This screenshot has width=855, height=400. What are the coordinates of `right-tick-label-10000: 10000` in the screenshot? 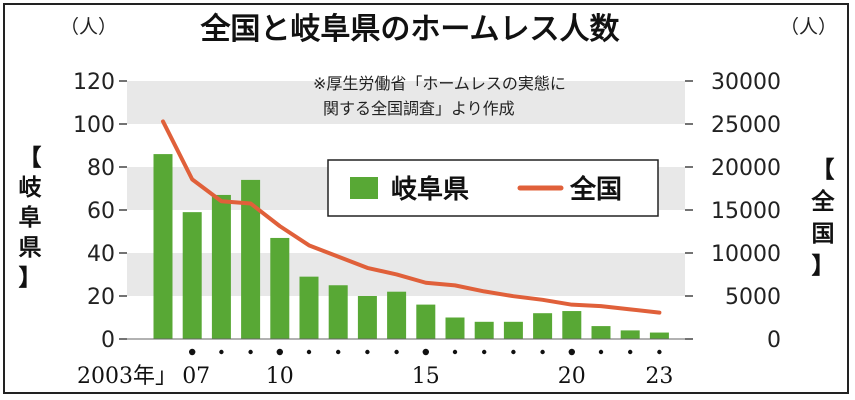 It's located at (746, 254).